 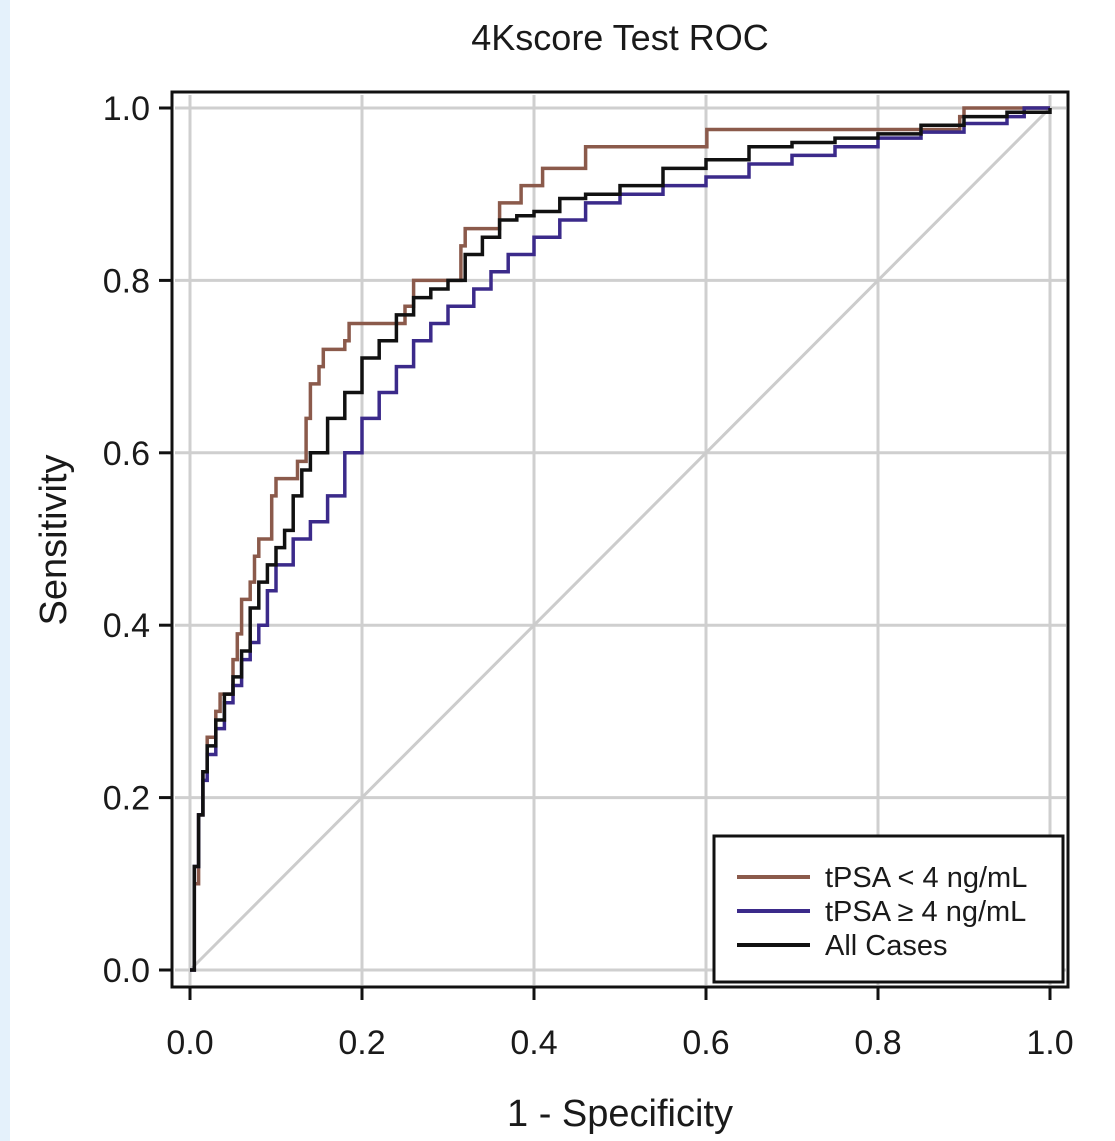 What do you see at coordinates (1049, 1043) in the screenshot?
I see `x-tick-label: 1.0` at bounding box center [1049, 1043].